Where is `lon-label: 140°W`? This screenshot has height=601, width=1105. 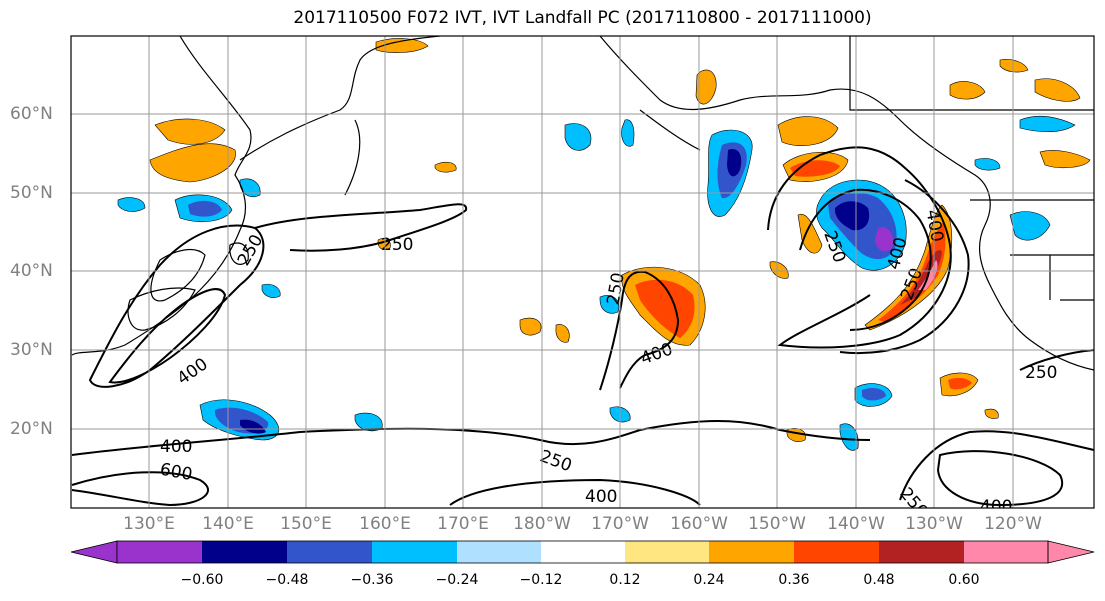
lon-label: 140°W is located at coordinates (856, 524).